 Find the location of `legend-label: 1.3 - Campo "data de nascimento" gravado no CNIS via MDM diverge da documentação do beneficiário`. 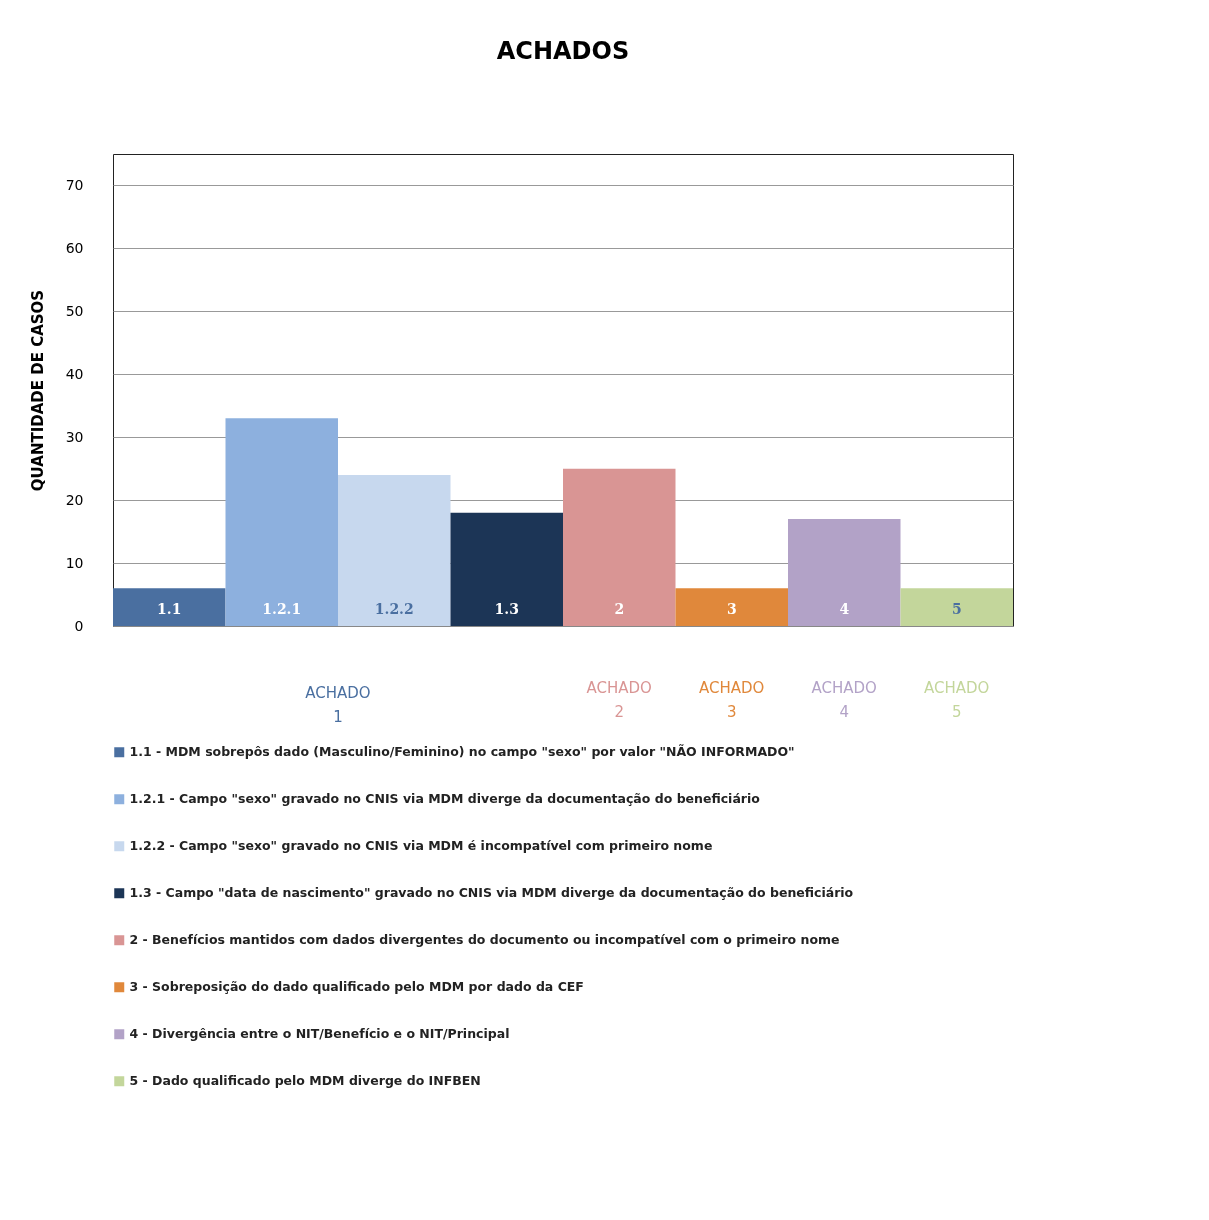

legend-label: 1.3 - Campo "data de nascimento" gravado no CNIS via MDM diverge da documentação do beneficiário is located at coordinates (491, 893).